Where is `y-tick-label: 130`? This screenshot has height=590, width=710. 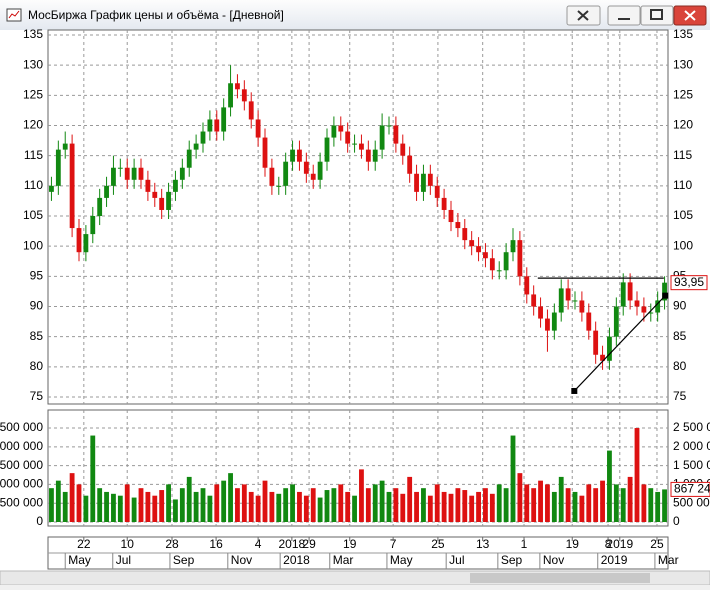
y-tick-label: 130 is located at coordinates (33, 64).